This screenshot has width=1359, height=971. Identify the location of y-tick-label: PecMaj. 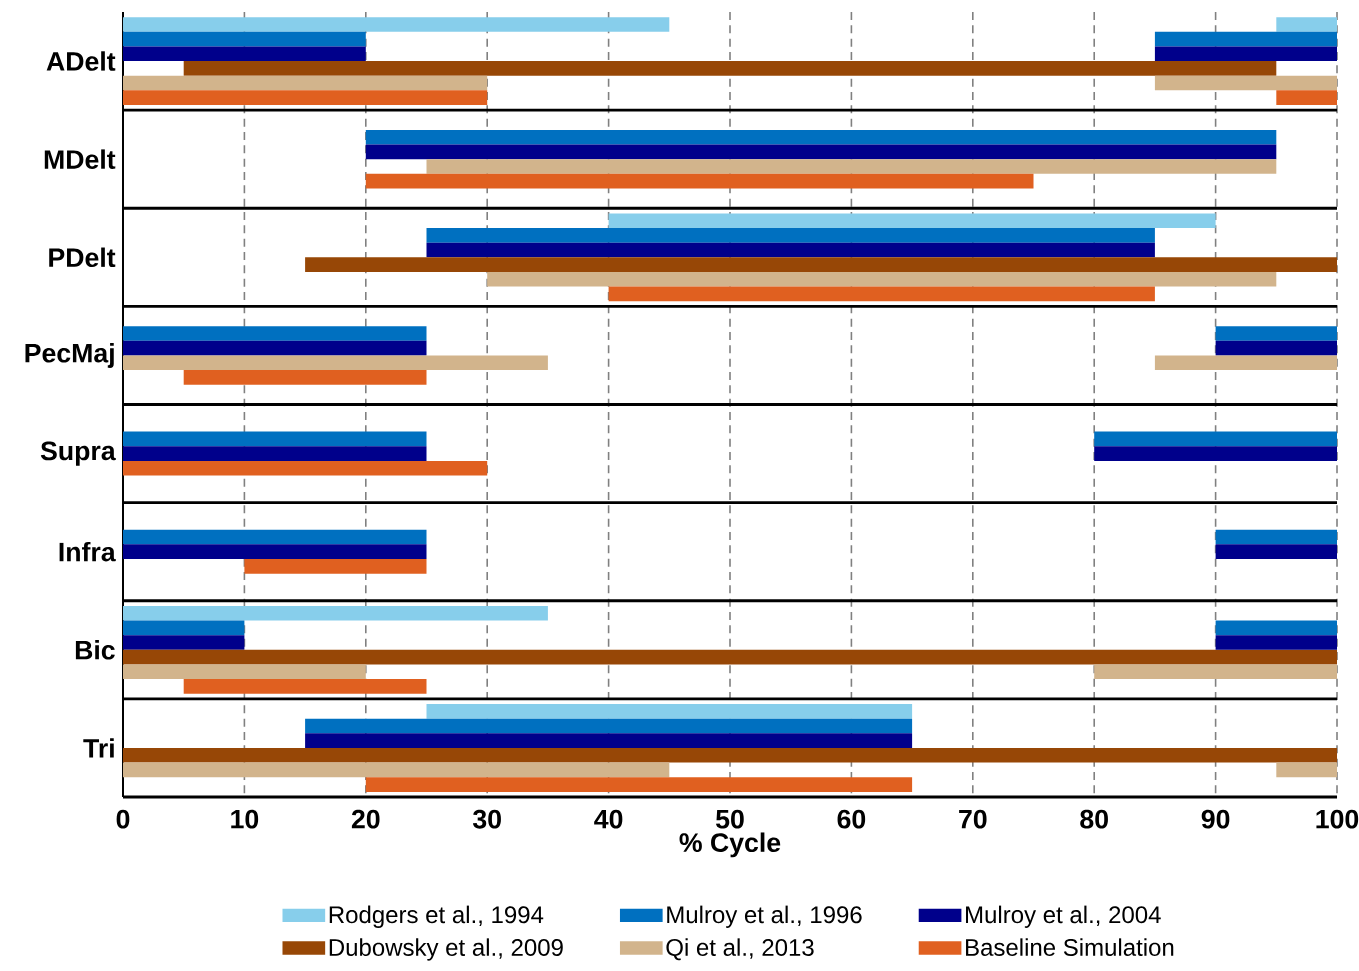
(69, 355).